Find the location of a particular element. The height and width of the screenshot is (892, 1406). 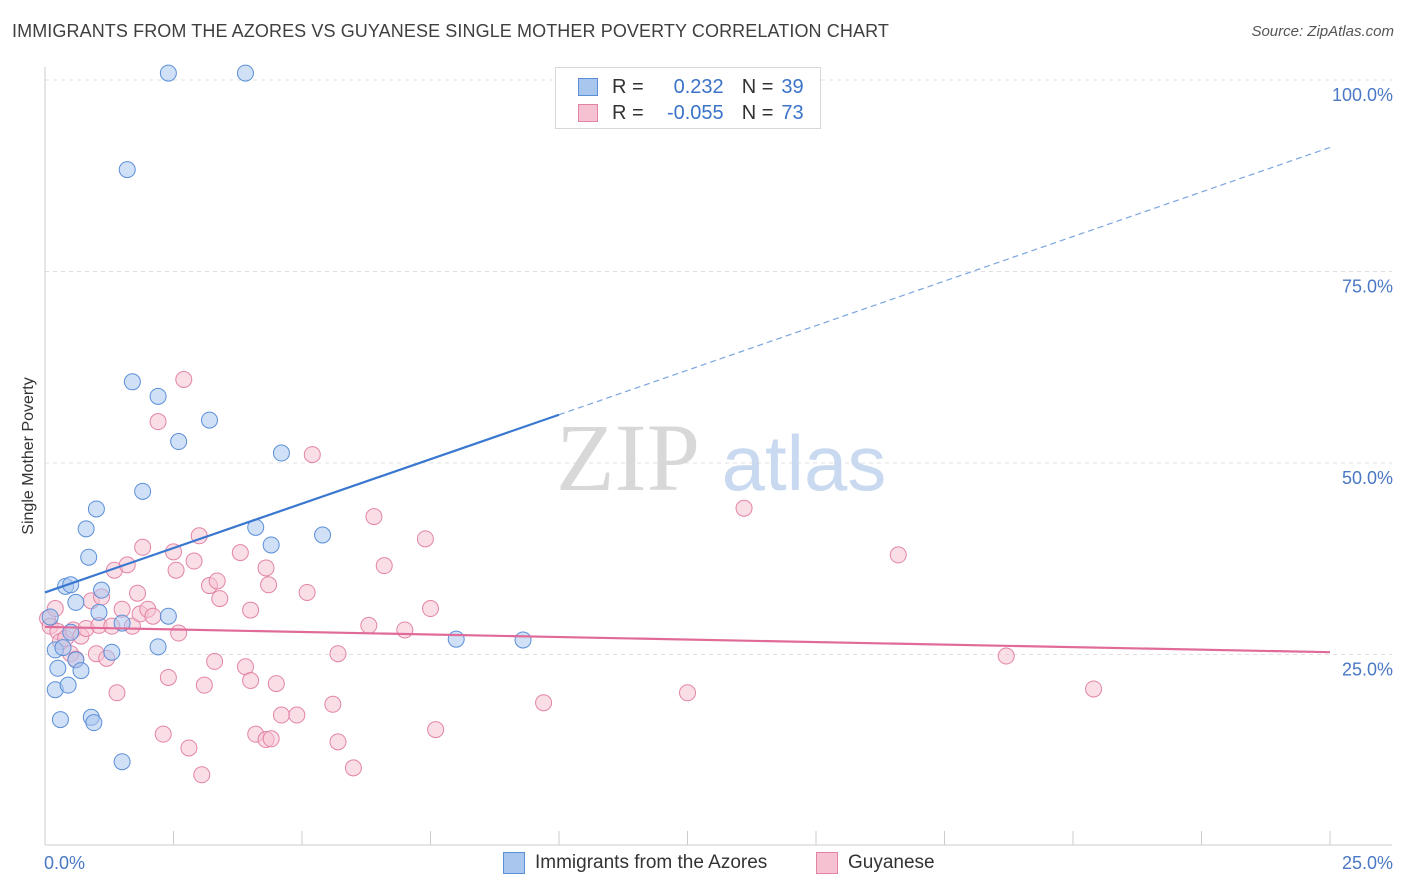

series-legend-azores: Immigrants from the Azores is located at coordinates (635, 863).